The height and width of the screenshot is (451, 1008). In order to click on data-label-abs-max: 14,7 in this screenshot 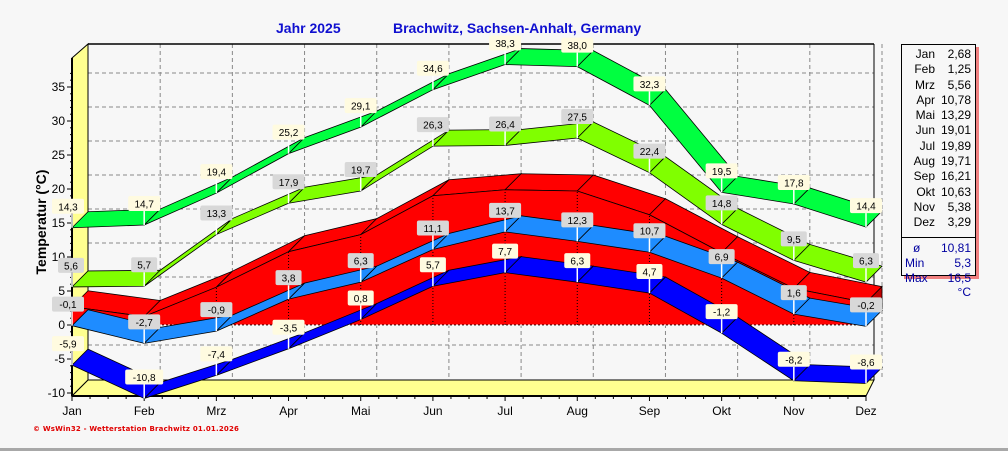, I will do `click(144, 205)`.